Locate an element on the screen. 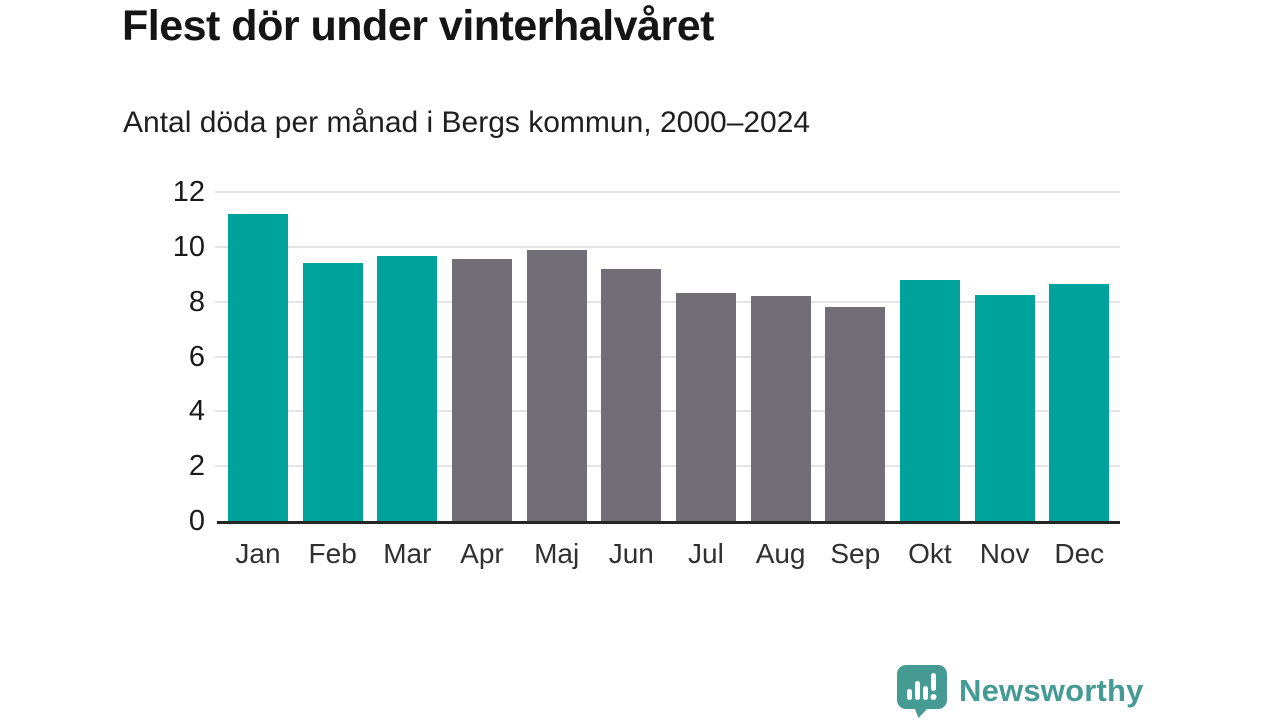  x-axis-labels: Jan Feb Mar Apr Maj Jun Jul Aug Sep Okt Nov Dec is located at coordinates (668, 559).